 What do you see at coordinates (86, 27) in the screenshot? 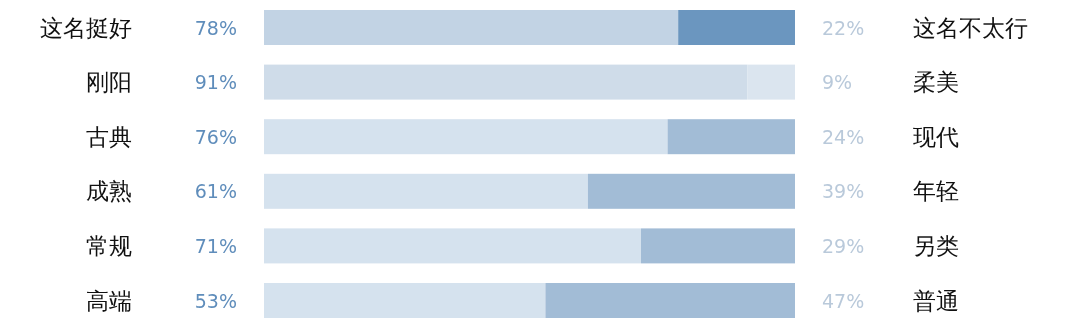
I see `y-tick-label: 这名挺好` at bounding box center [86, 27].